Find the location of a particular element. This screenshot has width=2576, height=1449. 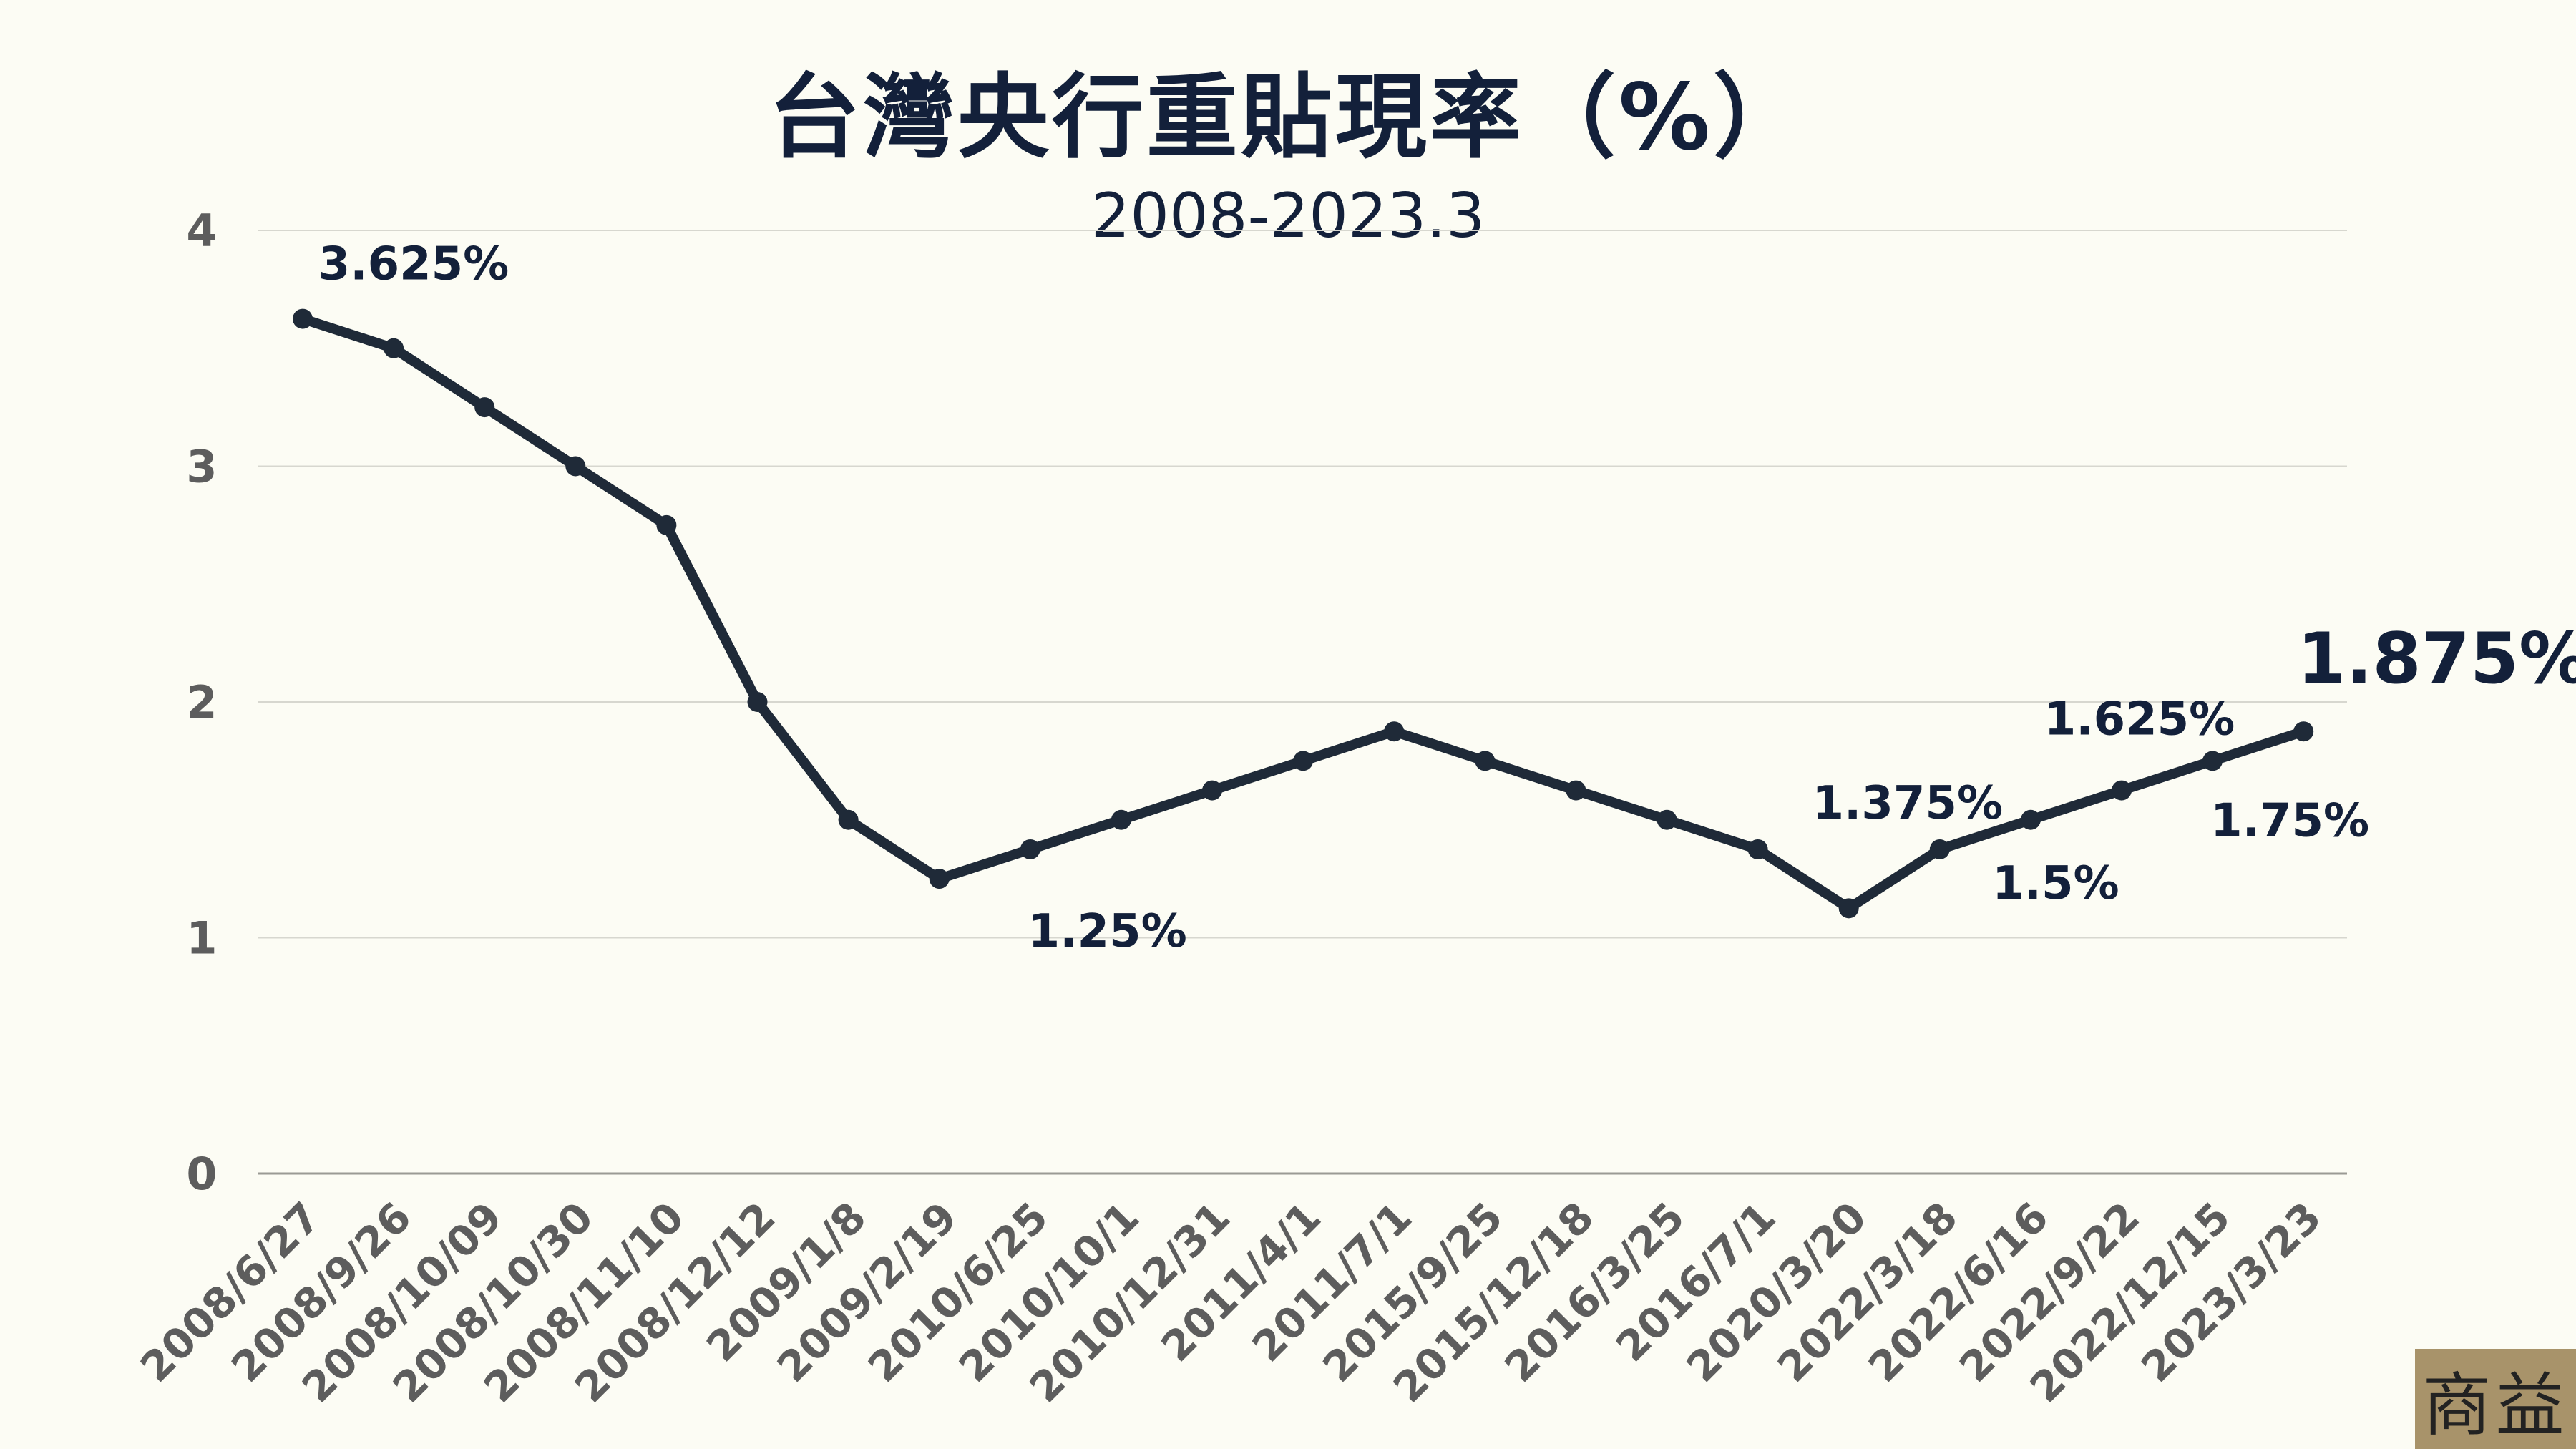

data-label: 3.625% is located at coordinates (413, 264).